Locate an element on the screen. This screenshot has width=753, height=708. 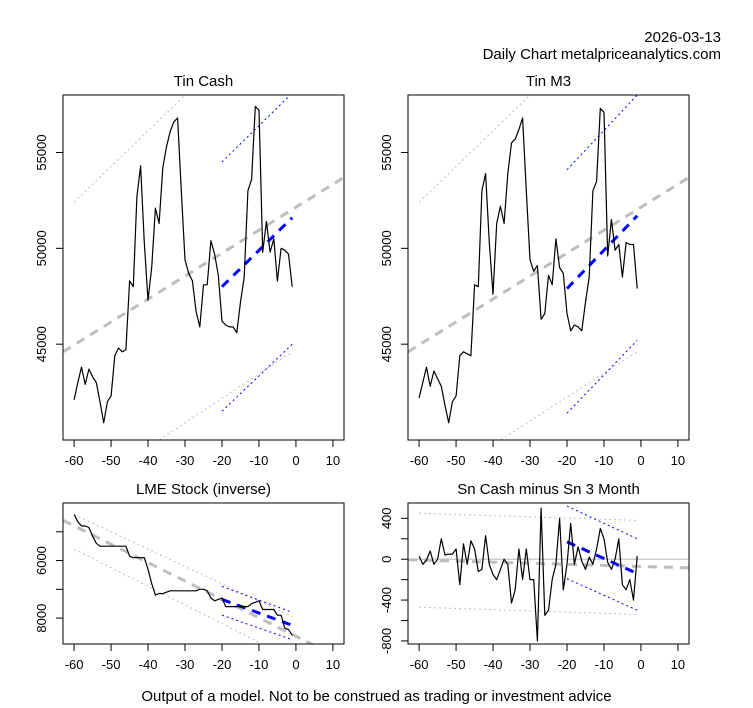
chart-date: 2026-03-13 is located at coordinates (682, 37).